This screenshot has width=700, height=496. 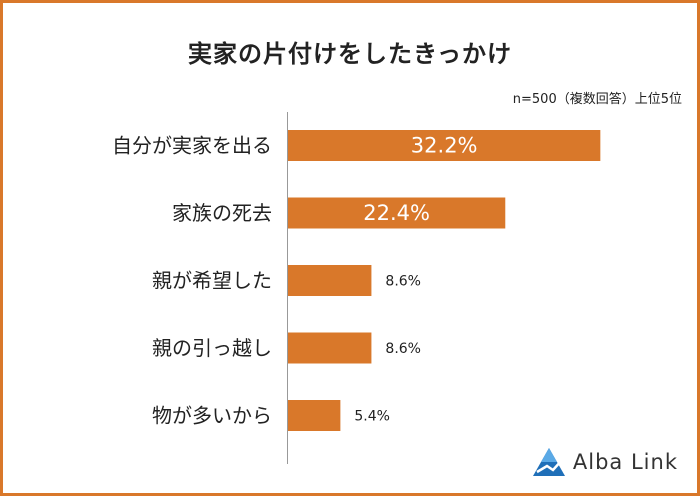 I want to click on sample-note: n=500（複数回答）上位5位, so click(x=597, y=99).